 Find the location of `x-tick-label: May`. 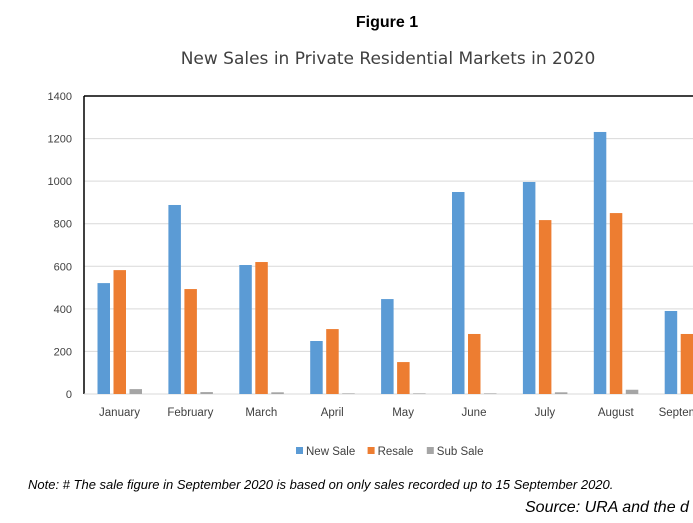

x-tick-label: May is located at coordinates (403, 413).